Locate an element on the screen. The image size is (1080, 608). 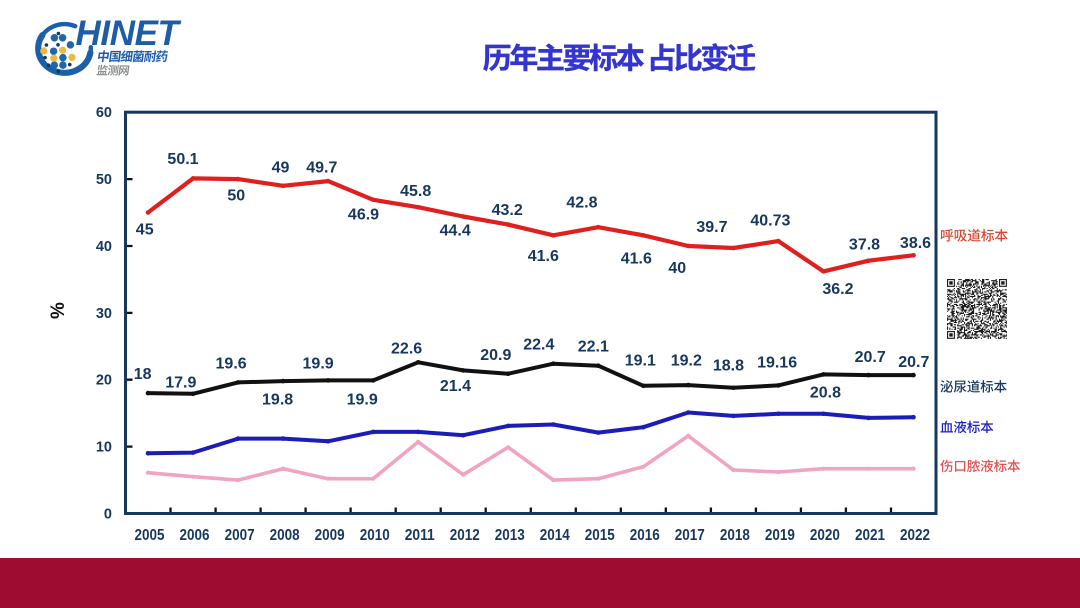
svg-text: 18 is located at coordinates (143, 374).